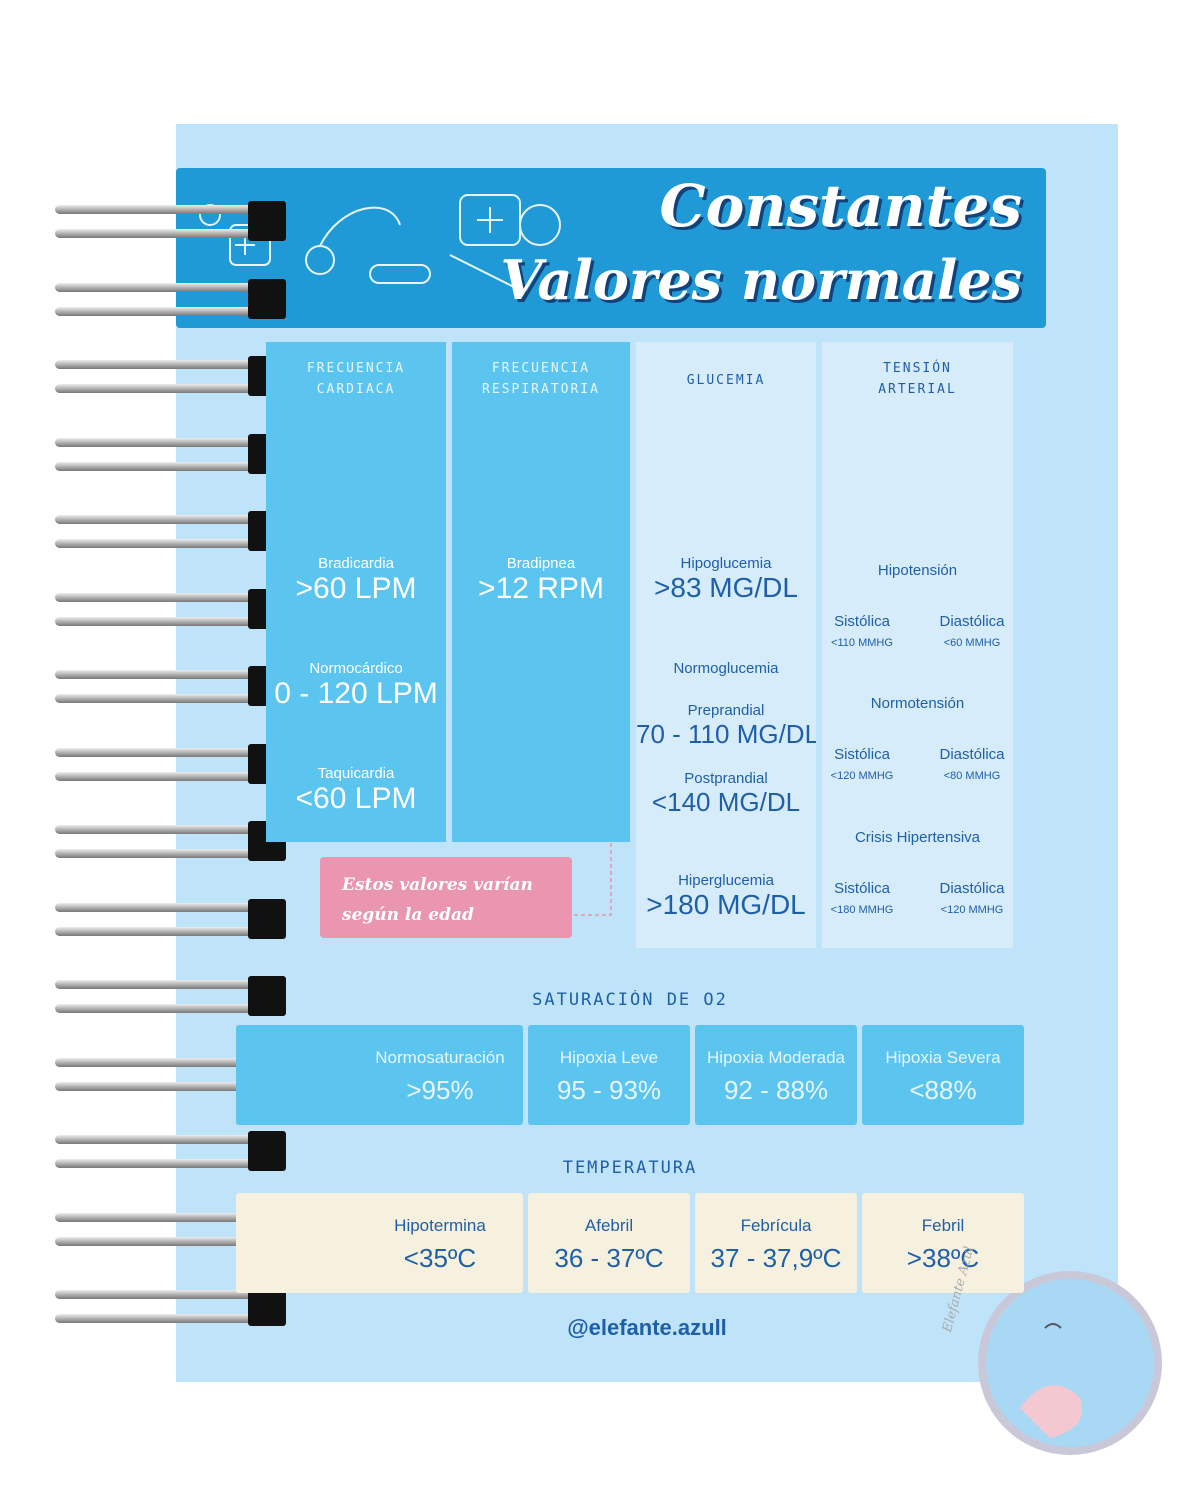 The height and width of the screenshot is (1500, 1204). I want to click on elephant-logo, so click(1070, 1363).